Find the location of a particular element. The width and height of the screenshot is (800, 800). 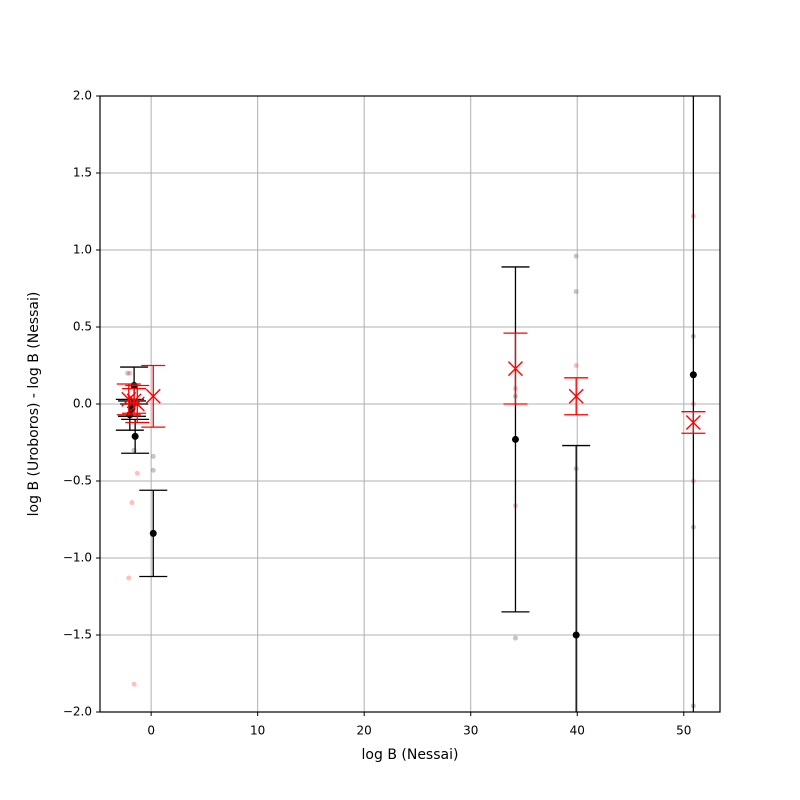

x-tick-label: 10 is located at coordinates (257, 731).